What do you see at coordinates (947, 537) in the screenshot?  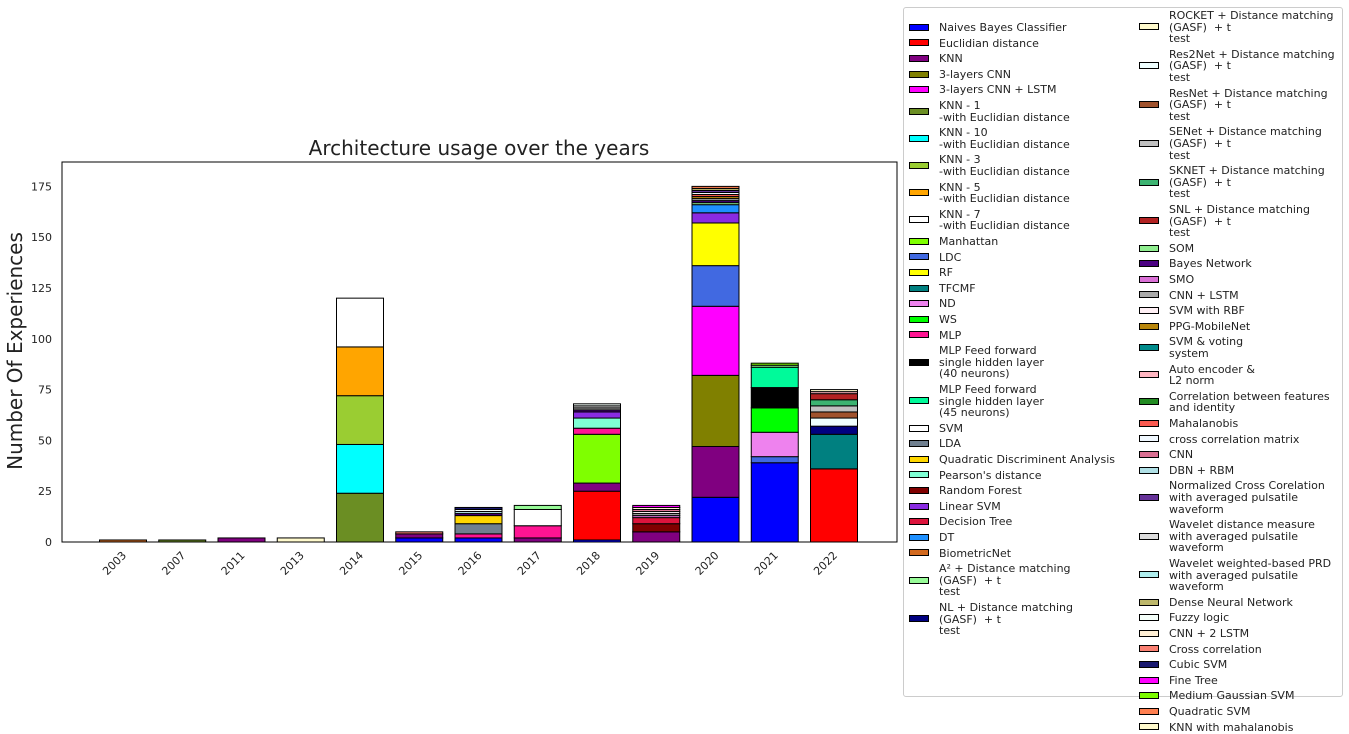 I see `legend-label: DT` at bounding box center [947, 537].